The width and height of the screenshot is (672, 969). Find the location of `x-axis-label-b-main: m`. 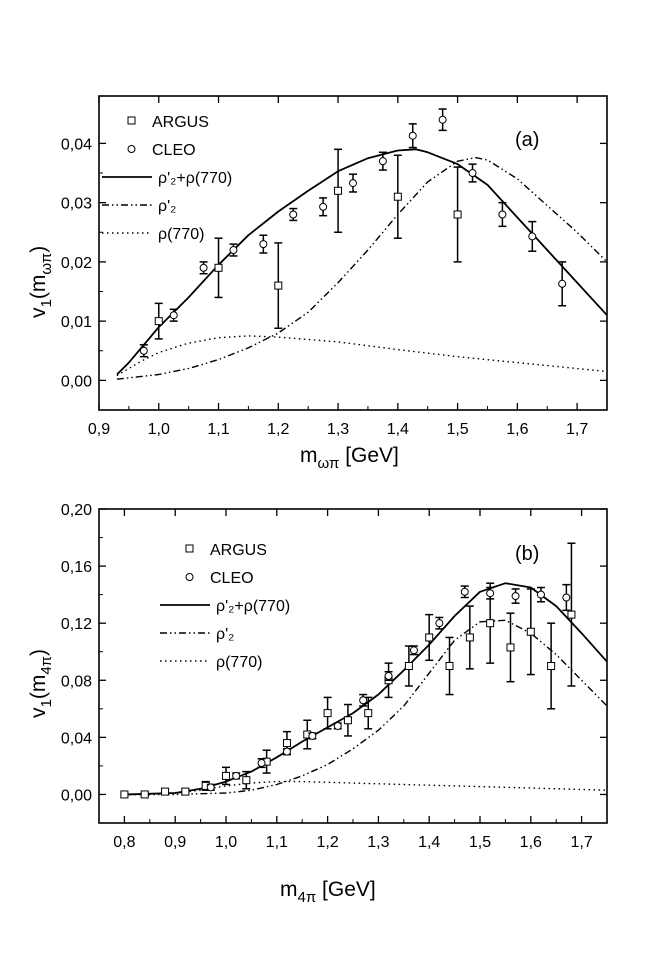

x-axis-label-b-main: m is located at coordinates (289, 889).